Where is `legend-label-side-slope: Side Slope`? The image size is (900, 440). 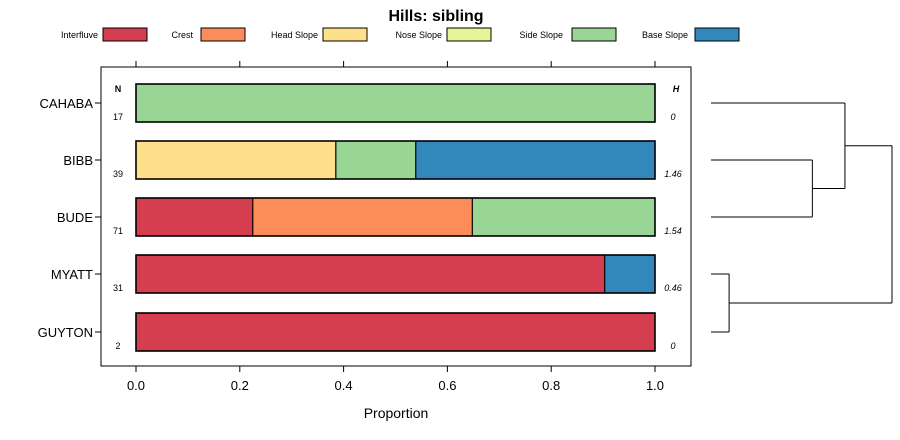
legend-label-side-slope: Side Slope is located at coordinates (541, 35).